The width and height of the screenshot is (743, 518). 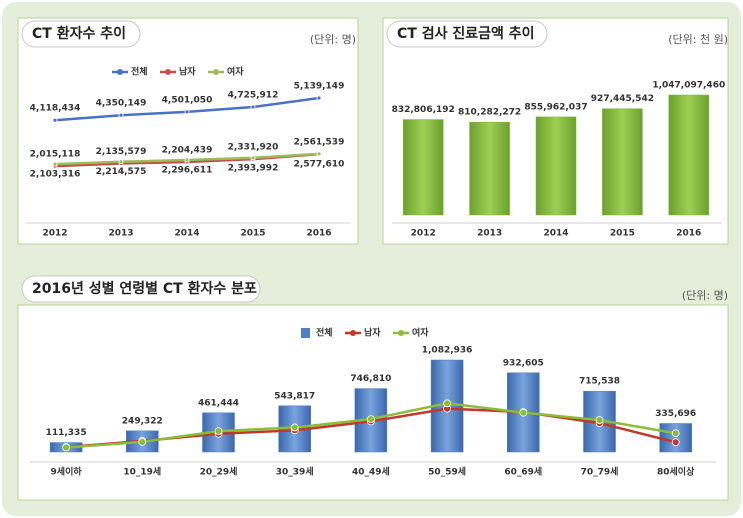 What do you see at coordinates (447, 351) in the screenshot?
I see `value-label: 1,082,936` at bounding box center [447, 351].